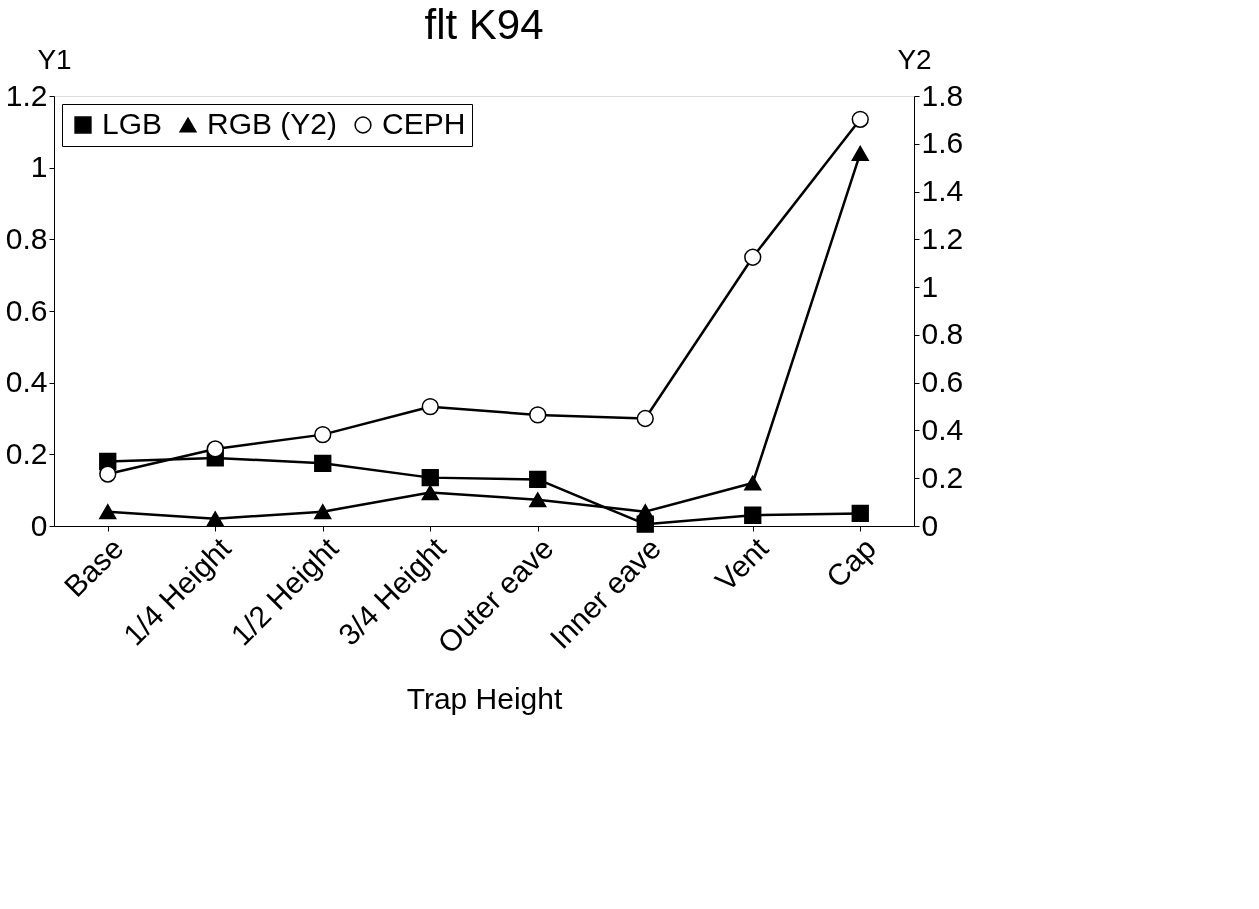 This screenshot has height=909, width=1259. I want to click on y2-tick-label: 0.6, so click(942, 382).